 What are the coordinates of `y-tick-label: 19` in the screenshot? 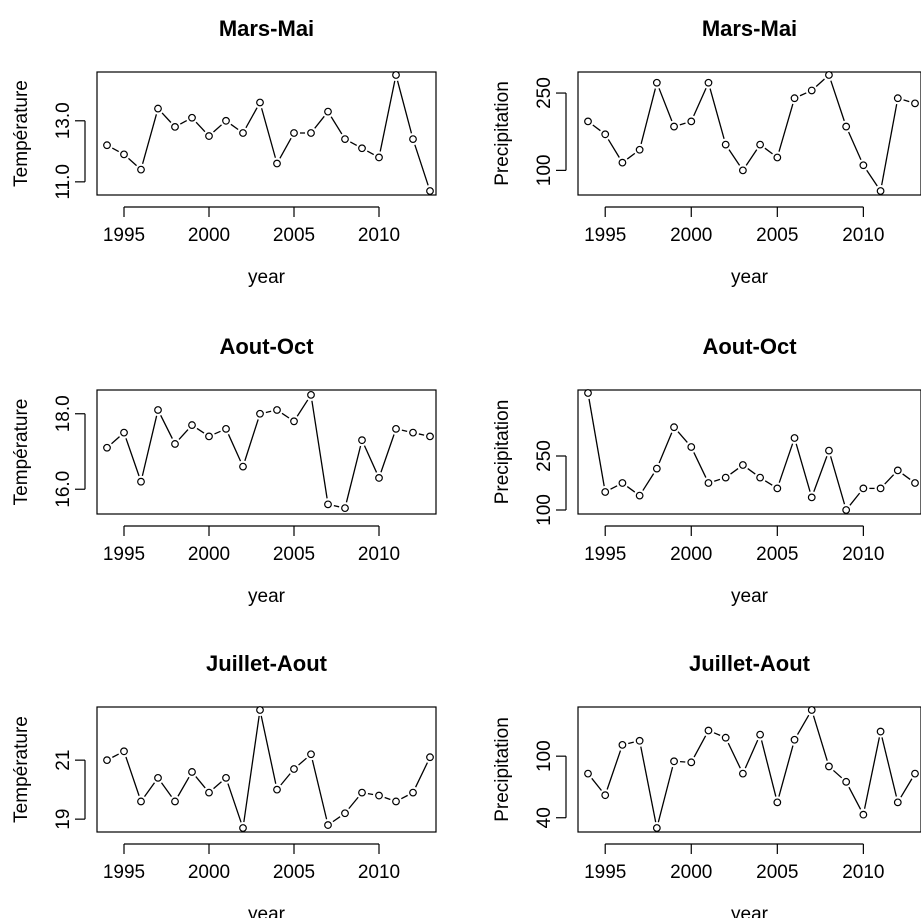 It's located at (63, 819).